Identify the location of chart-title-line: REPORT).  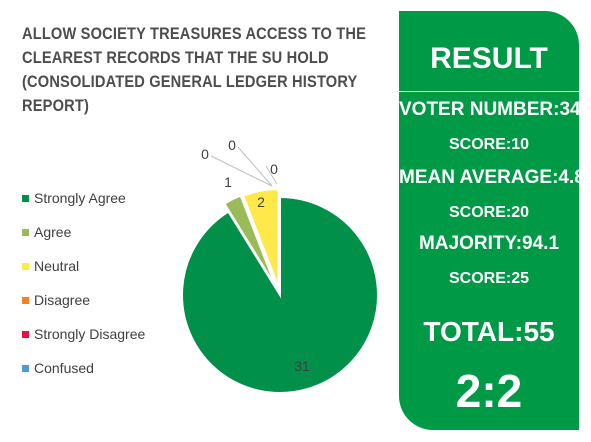
(55, 105).